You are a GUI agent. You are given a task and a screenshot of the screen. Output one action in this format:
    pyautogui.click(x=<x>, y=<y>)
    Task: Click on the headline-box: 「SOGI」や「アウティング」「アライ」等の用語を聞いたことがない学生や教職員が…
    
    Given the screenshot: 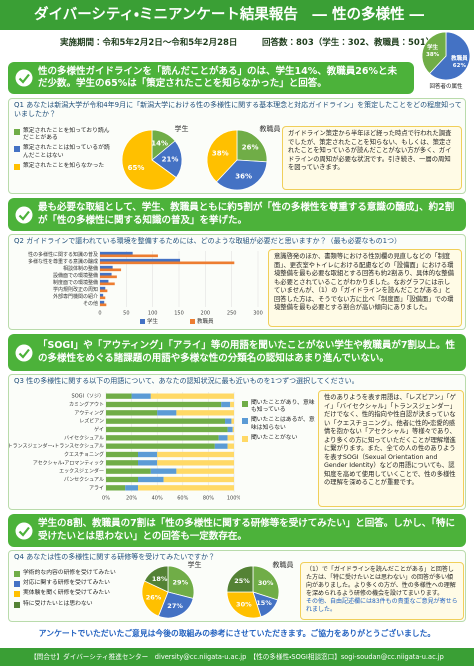 What is the action you would take?
    pyautogui.click(x=237, y=352)
    